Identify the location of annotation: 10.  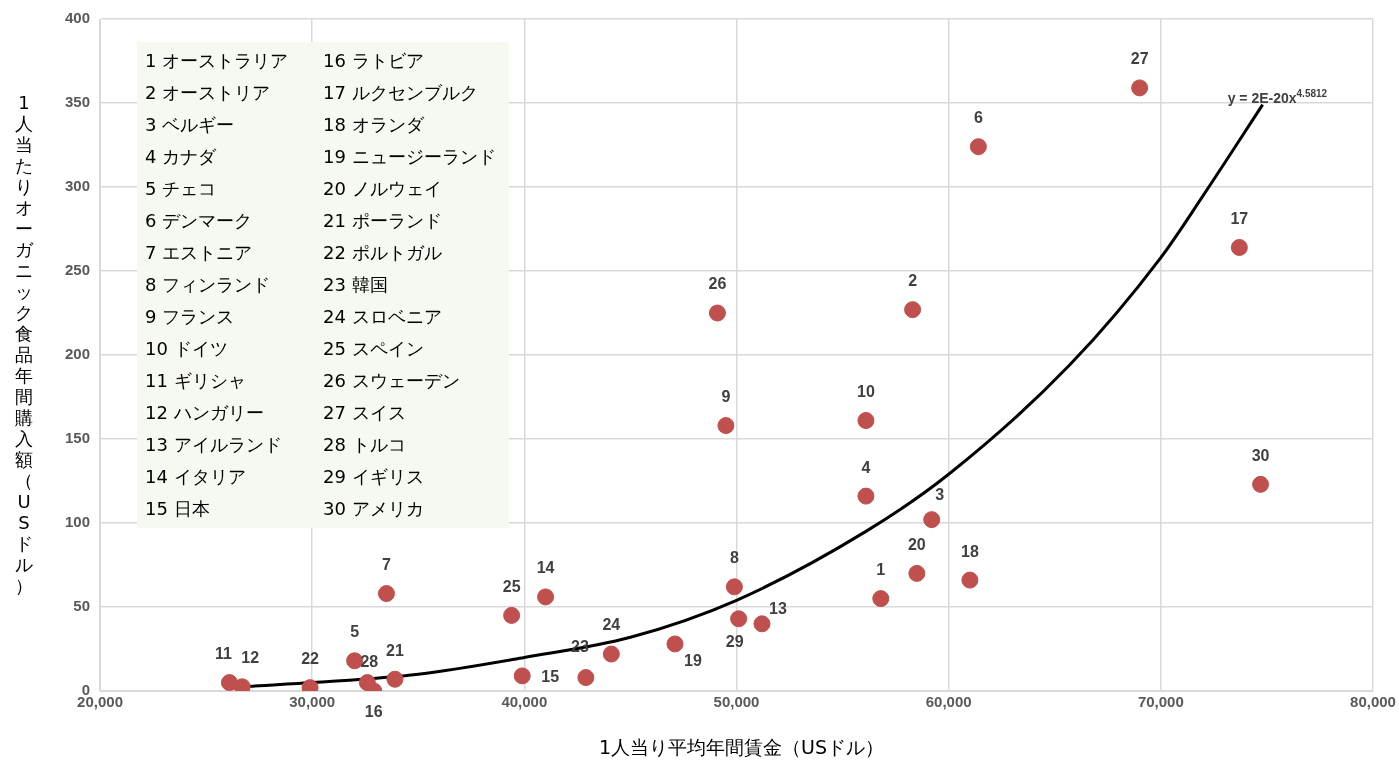
(866, 391).